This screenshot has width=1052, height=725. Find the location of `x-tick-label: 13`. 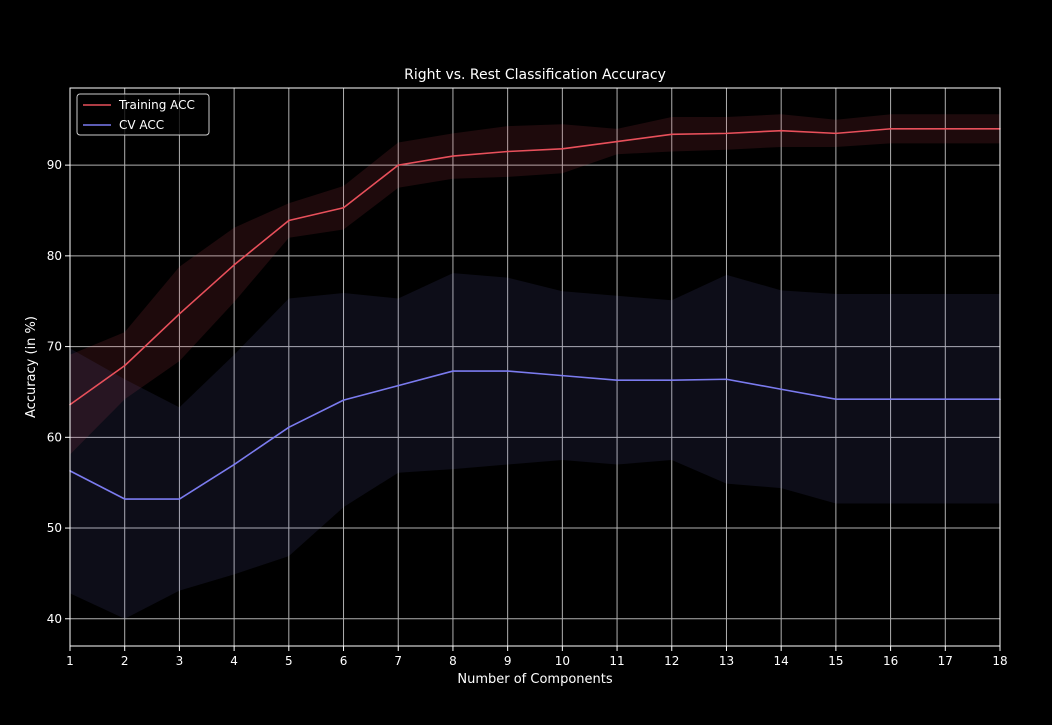

x-tick-label: 13 is located at coordinates (726, 661).